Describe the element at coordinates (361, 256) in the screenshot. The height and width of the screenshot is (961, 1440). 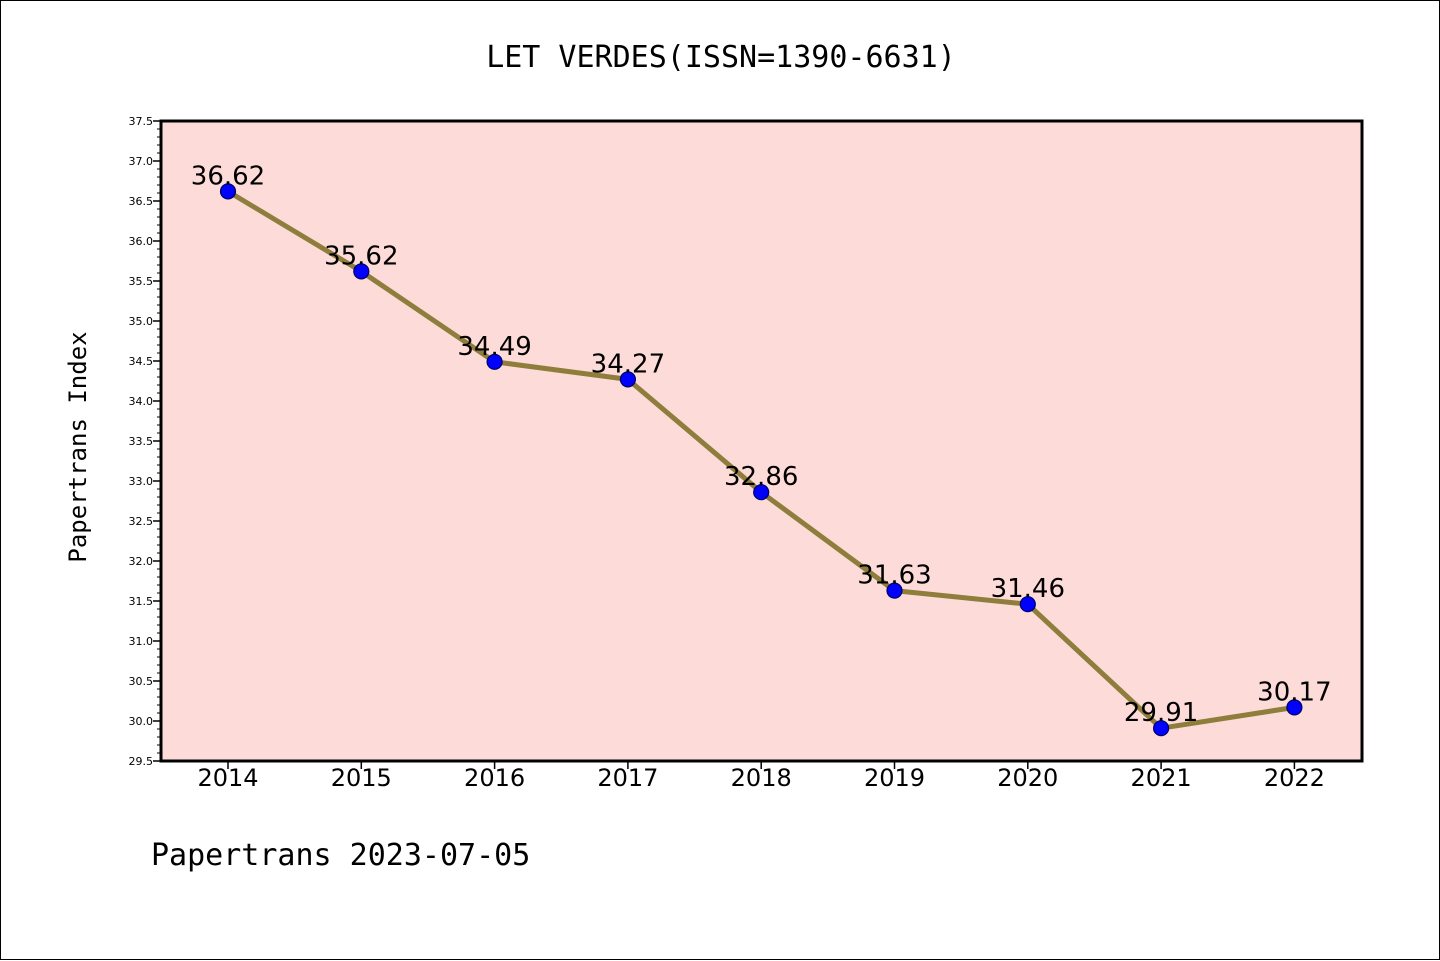
I see `data-label: 35.62` at that location.